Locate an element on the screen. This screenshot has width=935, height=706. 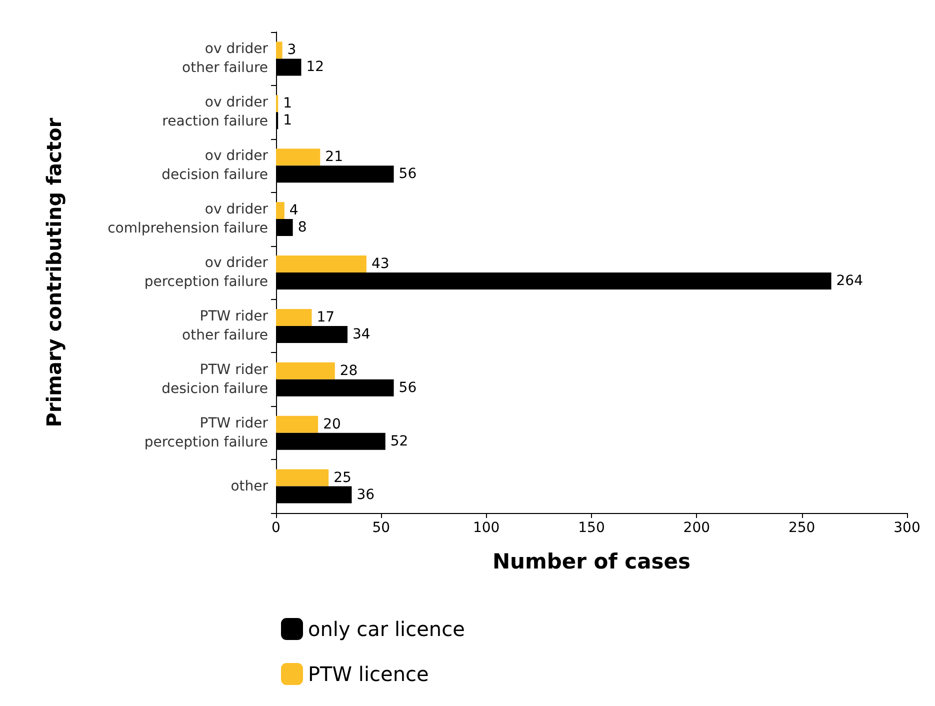
x-axis-title: Number of cases is located at coordinates (591, 562).